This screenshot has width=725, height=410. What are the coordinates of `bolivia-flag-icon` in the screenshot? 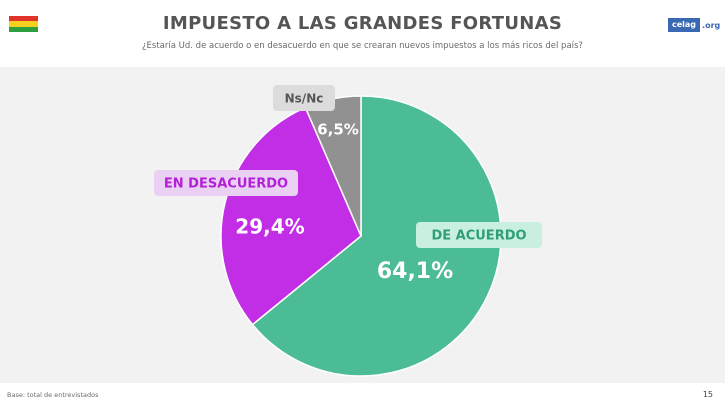 It's located at (23, 24).